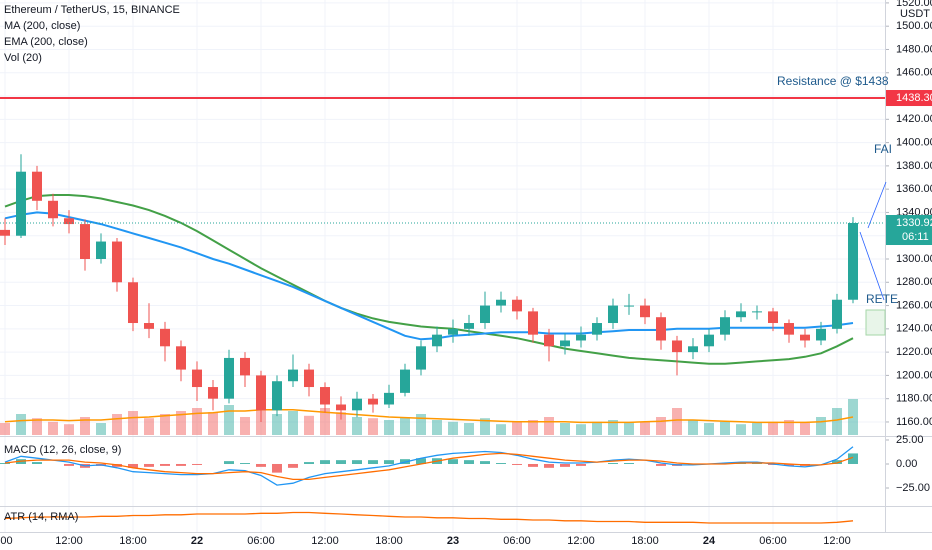 The height and width of the screenshot is (550, 932). Describe the element at coordinates (914, 49) in the screenshot. I see `y-tick-label: 1480.00` at that location.